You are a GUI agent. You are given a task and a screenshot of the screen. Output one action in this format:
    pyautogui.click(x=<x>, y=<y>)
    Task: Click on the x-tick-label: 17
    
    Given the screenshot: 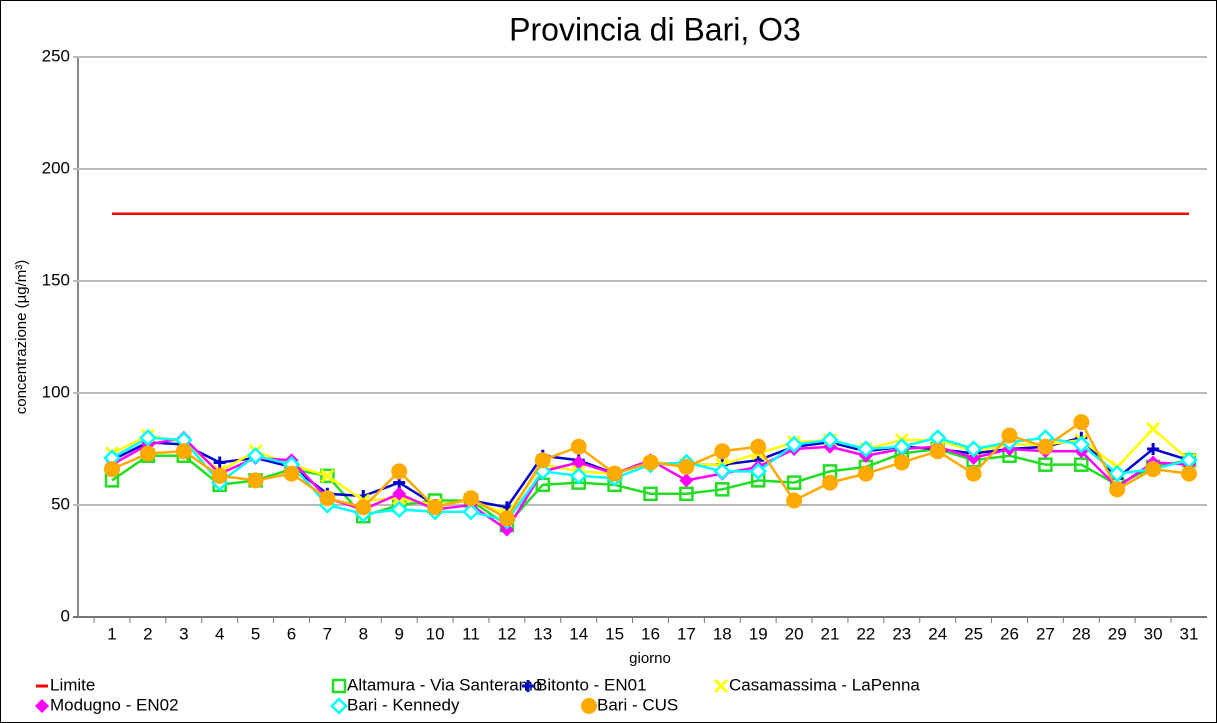 What is the action you would take?
    pyautogui.click(x=686, y=633)
    